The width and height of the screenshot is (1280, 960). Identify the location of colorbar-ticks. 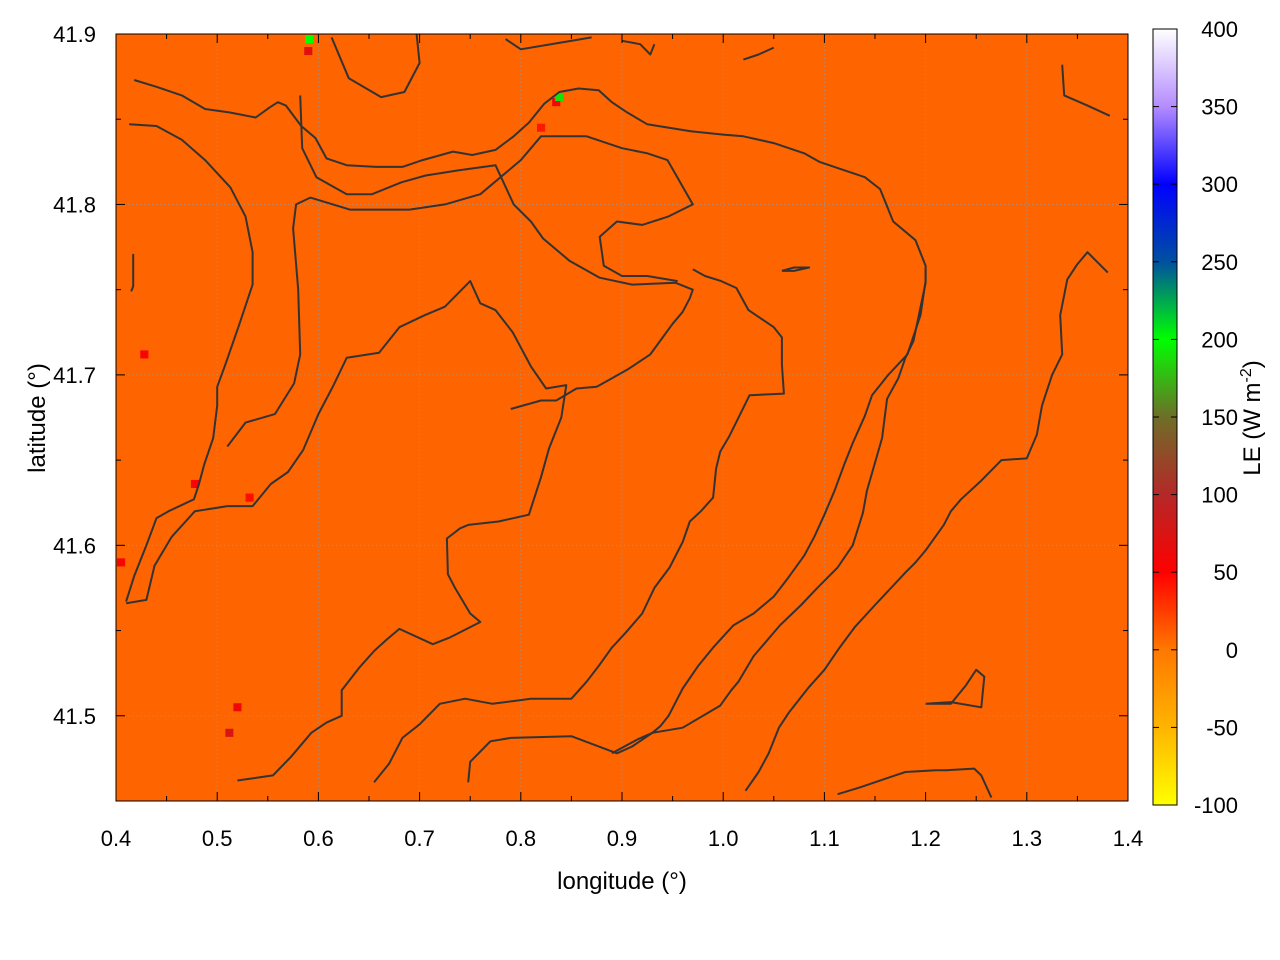
(1165, 417).